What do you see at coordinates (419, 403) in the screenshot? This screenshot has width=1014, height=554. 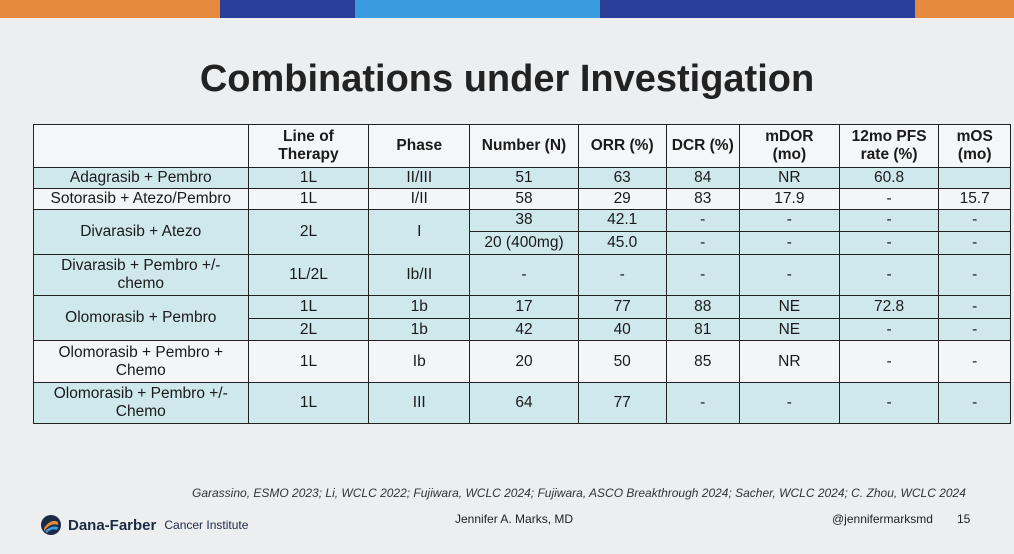 I see `cell-phase: III` at bounding box center [419, 403].